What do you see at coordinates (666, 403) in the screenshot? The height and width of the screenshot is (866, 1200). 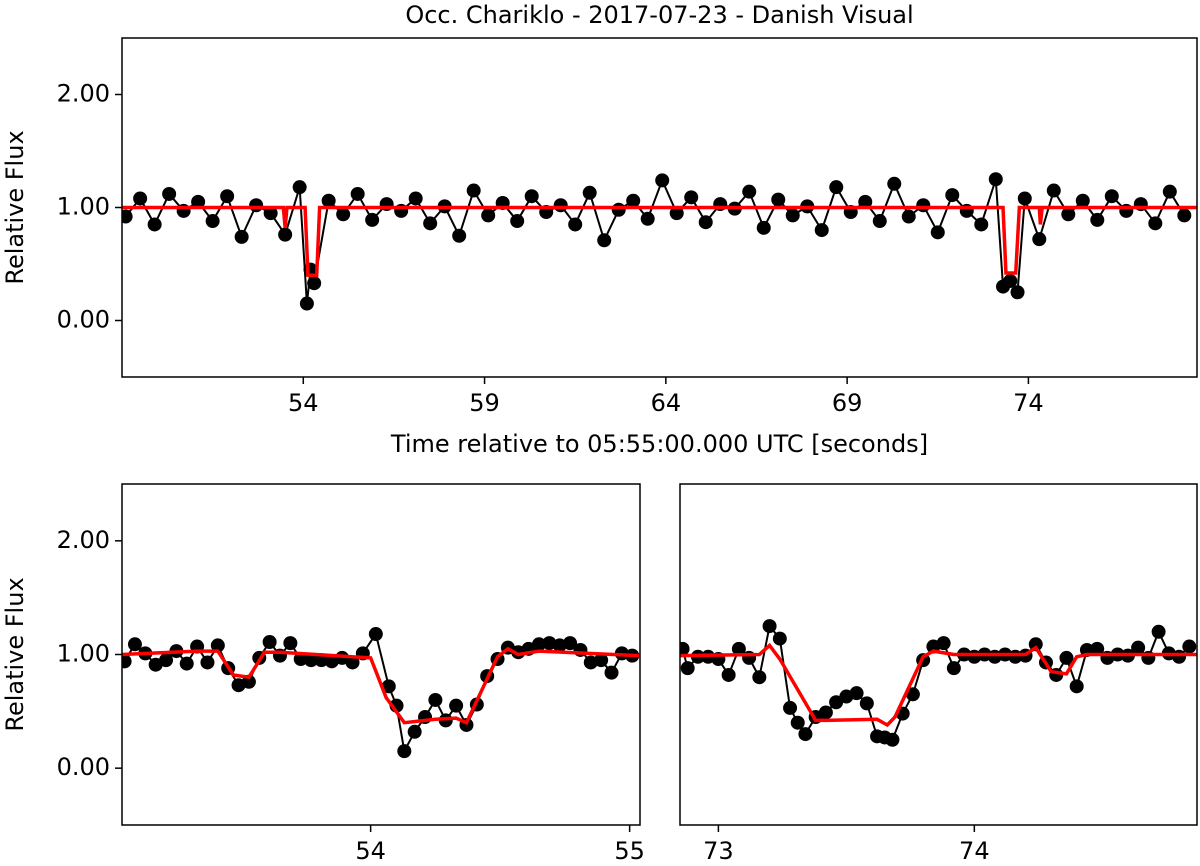 I see `x-tick-label: 64` at bounding box center [666, 403].